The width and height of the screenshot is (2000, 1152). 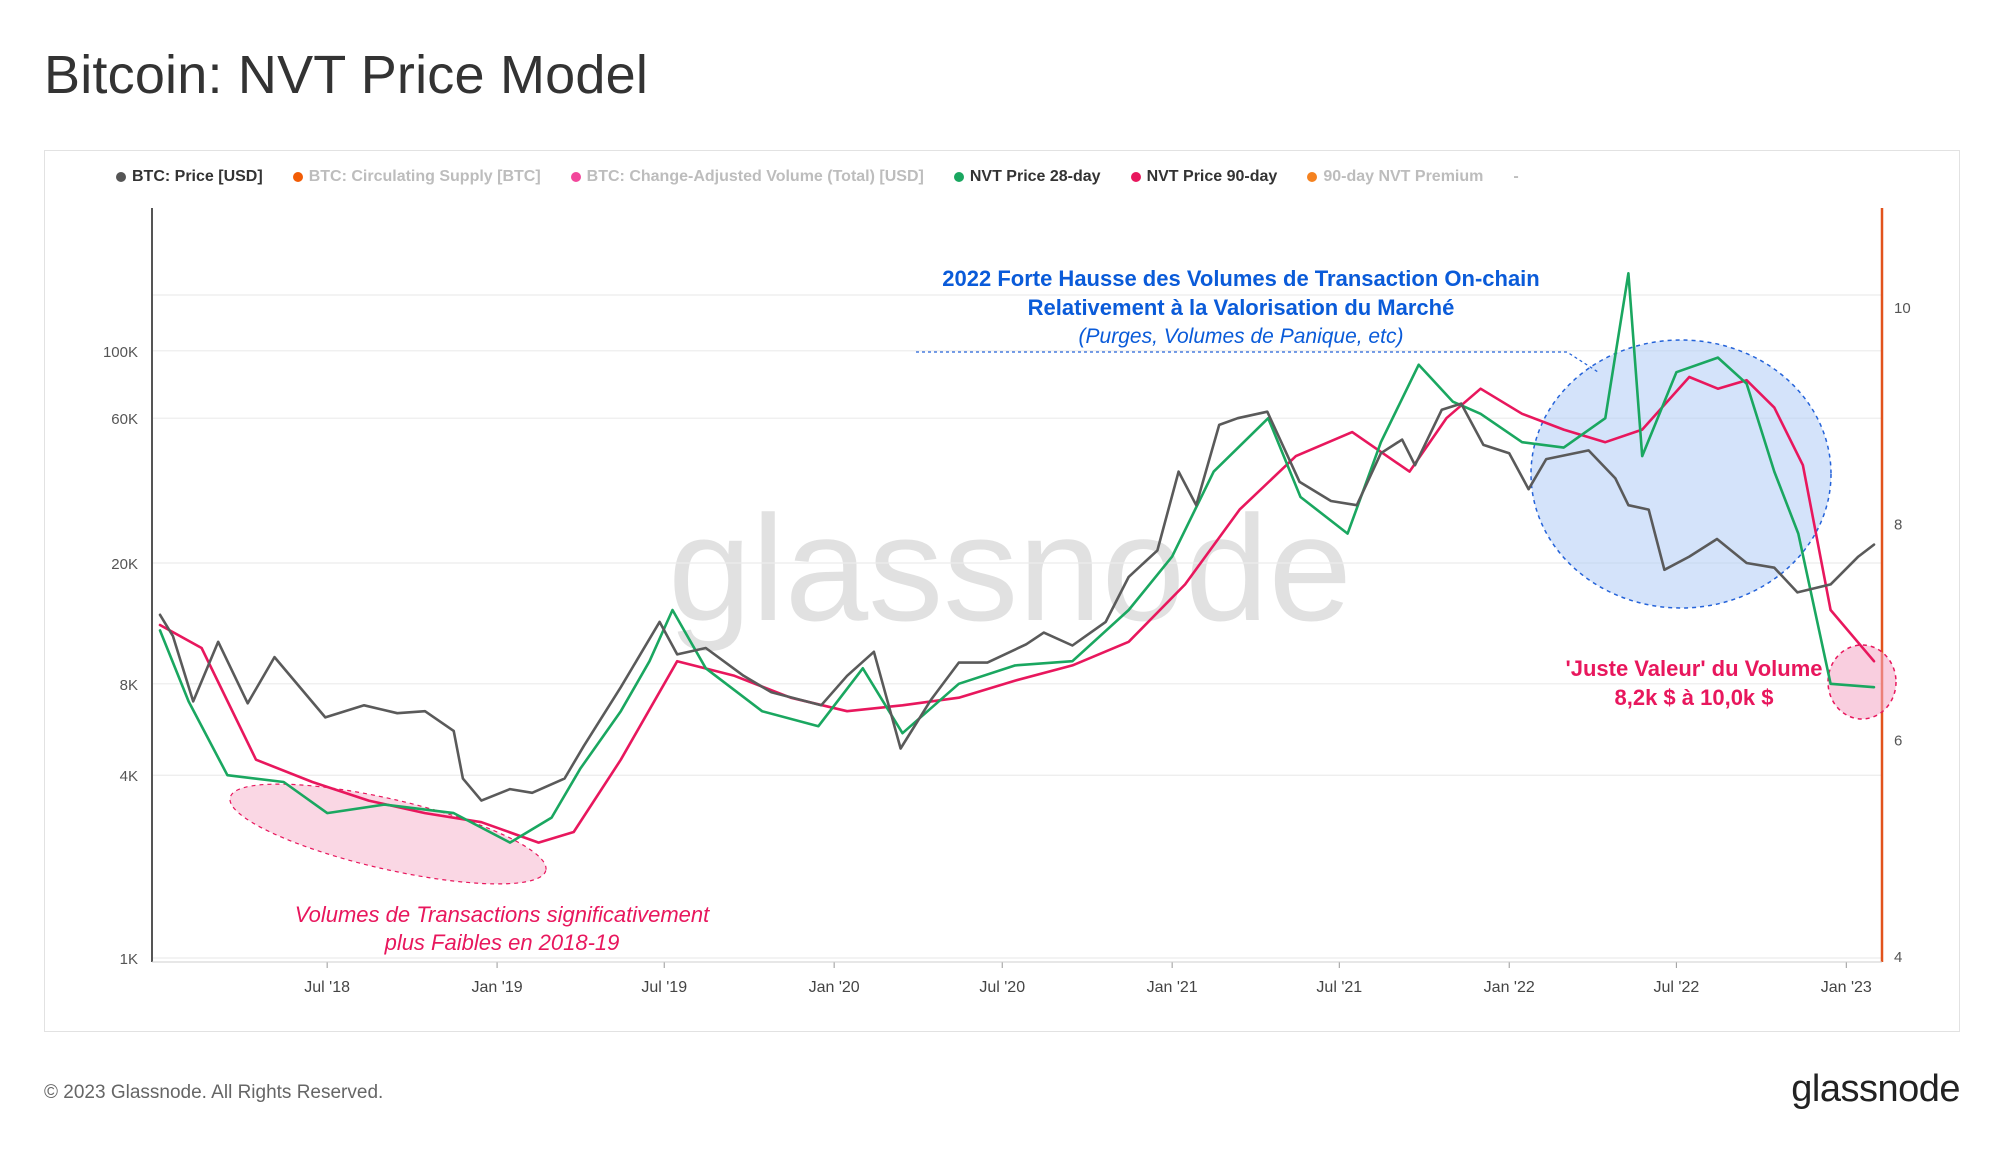 I want to click on y2-tick-label: 4, so click(x=1898, y=957).